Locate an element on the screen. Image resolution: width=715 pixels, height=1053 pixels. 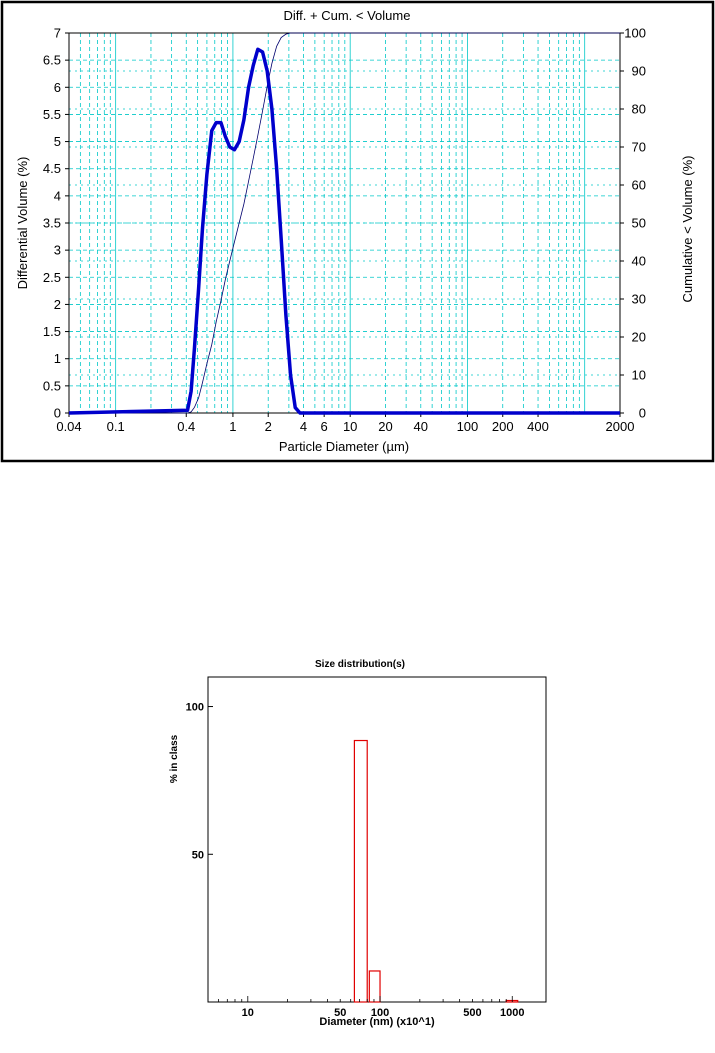
chart1-y-tick-label: 5.5 is located at coordinates (52, 114).